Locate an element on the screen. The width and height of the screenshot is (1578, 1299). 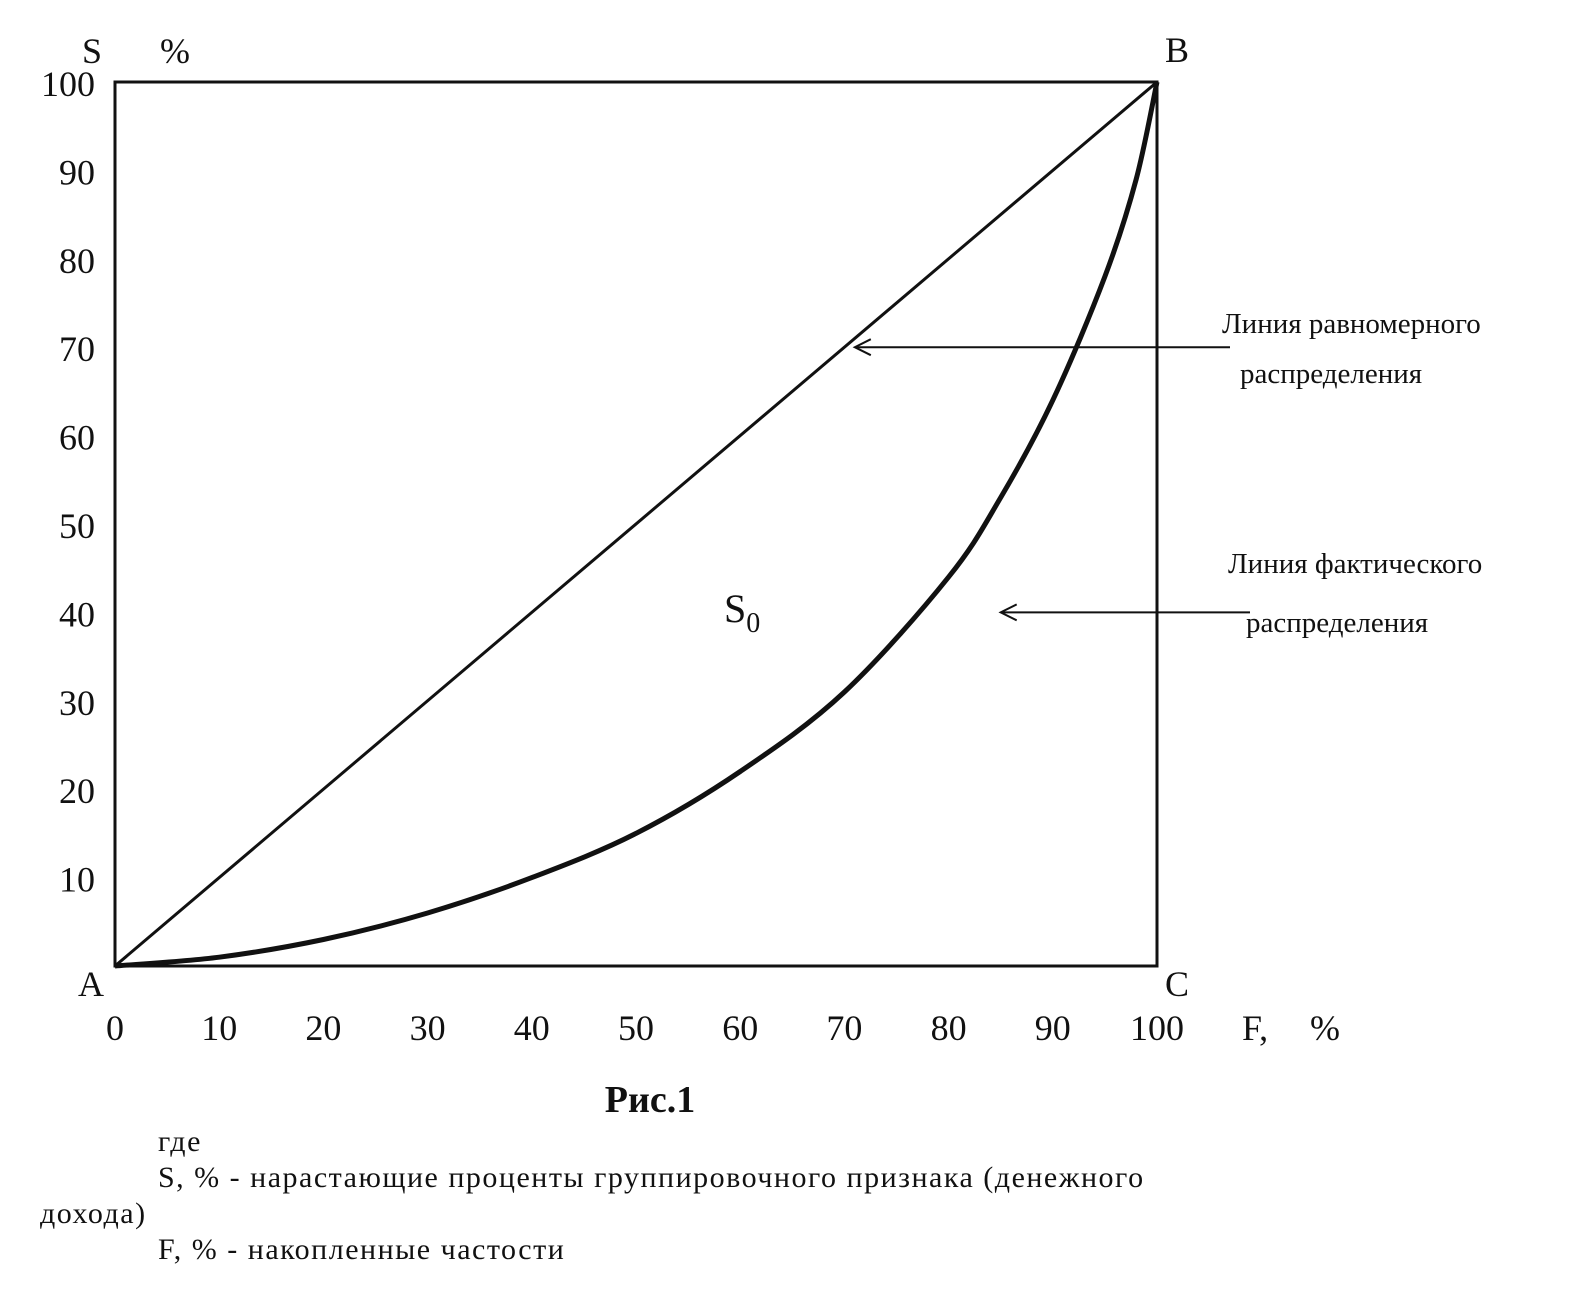
legend-intro: где is located at coordinates (180, 1141).